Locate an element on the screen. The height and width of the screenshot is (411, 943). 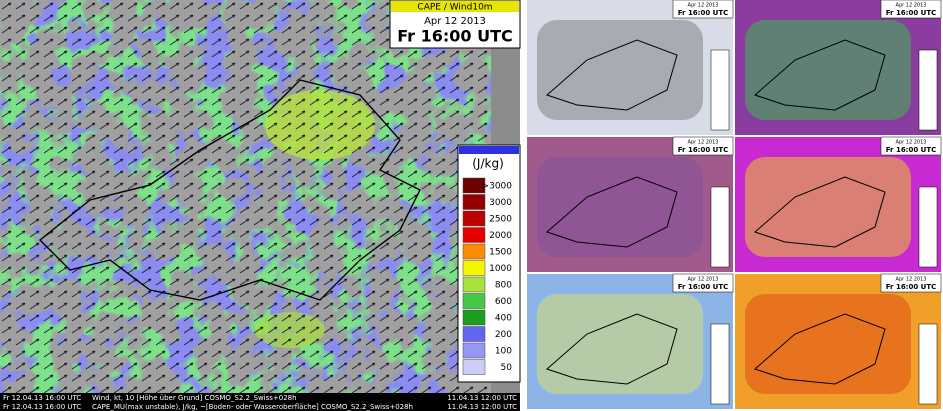
legend-label: 3000 is located at coordinates (500, 203).